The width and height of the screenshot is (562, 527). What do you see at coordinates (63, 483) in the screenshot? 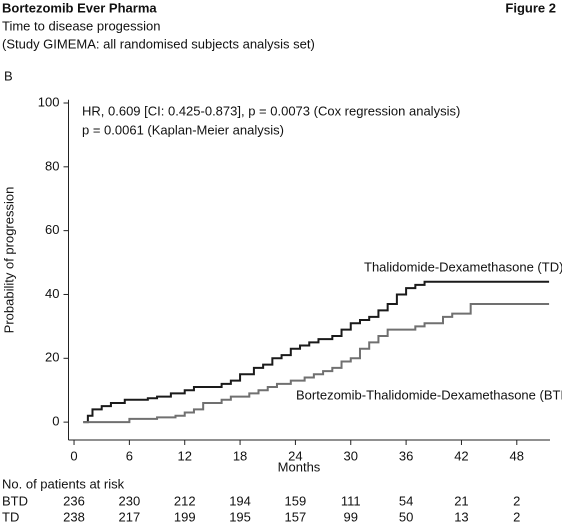
I see `risk-table-title: No. of patients at risk` at bounding box center [63, 483].